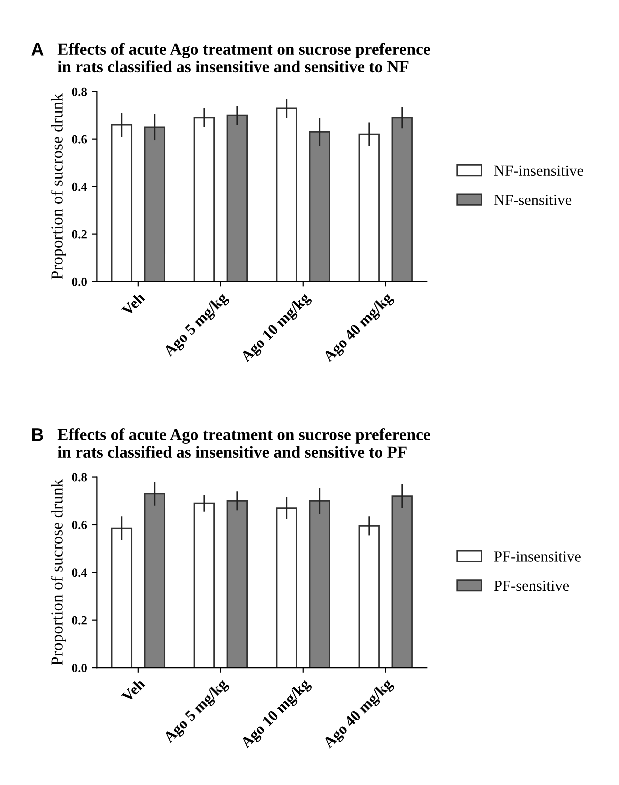  I want to click on chart-title: Effects of acute Ago treatment on sucrose preference in rats classified as insensitive and sensitive to NF, so click(244, 58).